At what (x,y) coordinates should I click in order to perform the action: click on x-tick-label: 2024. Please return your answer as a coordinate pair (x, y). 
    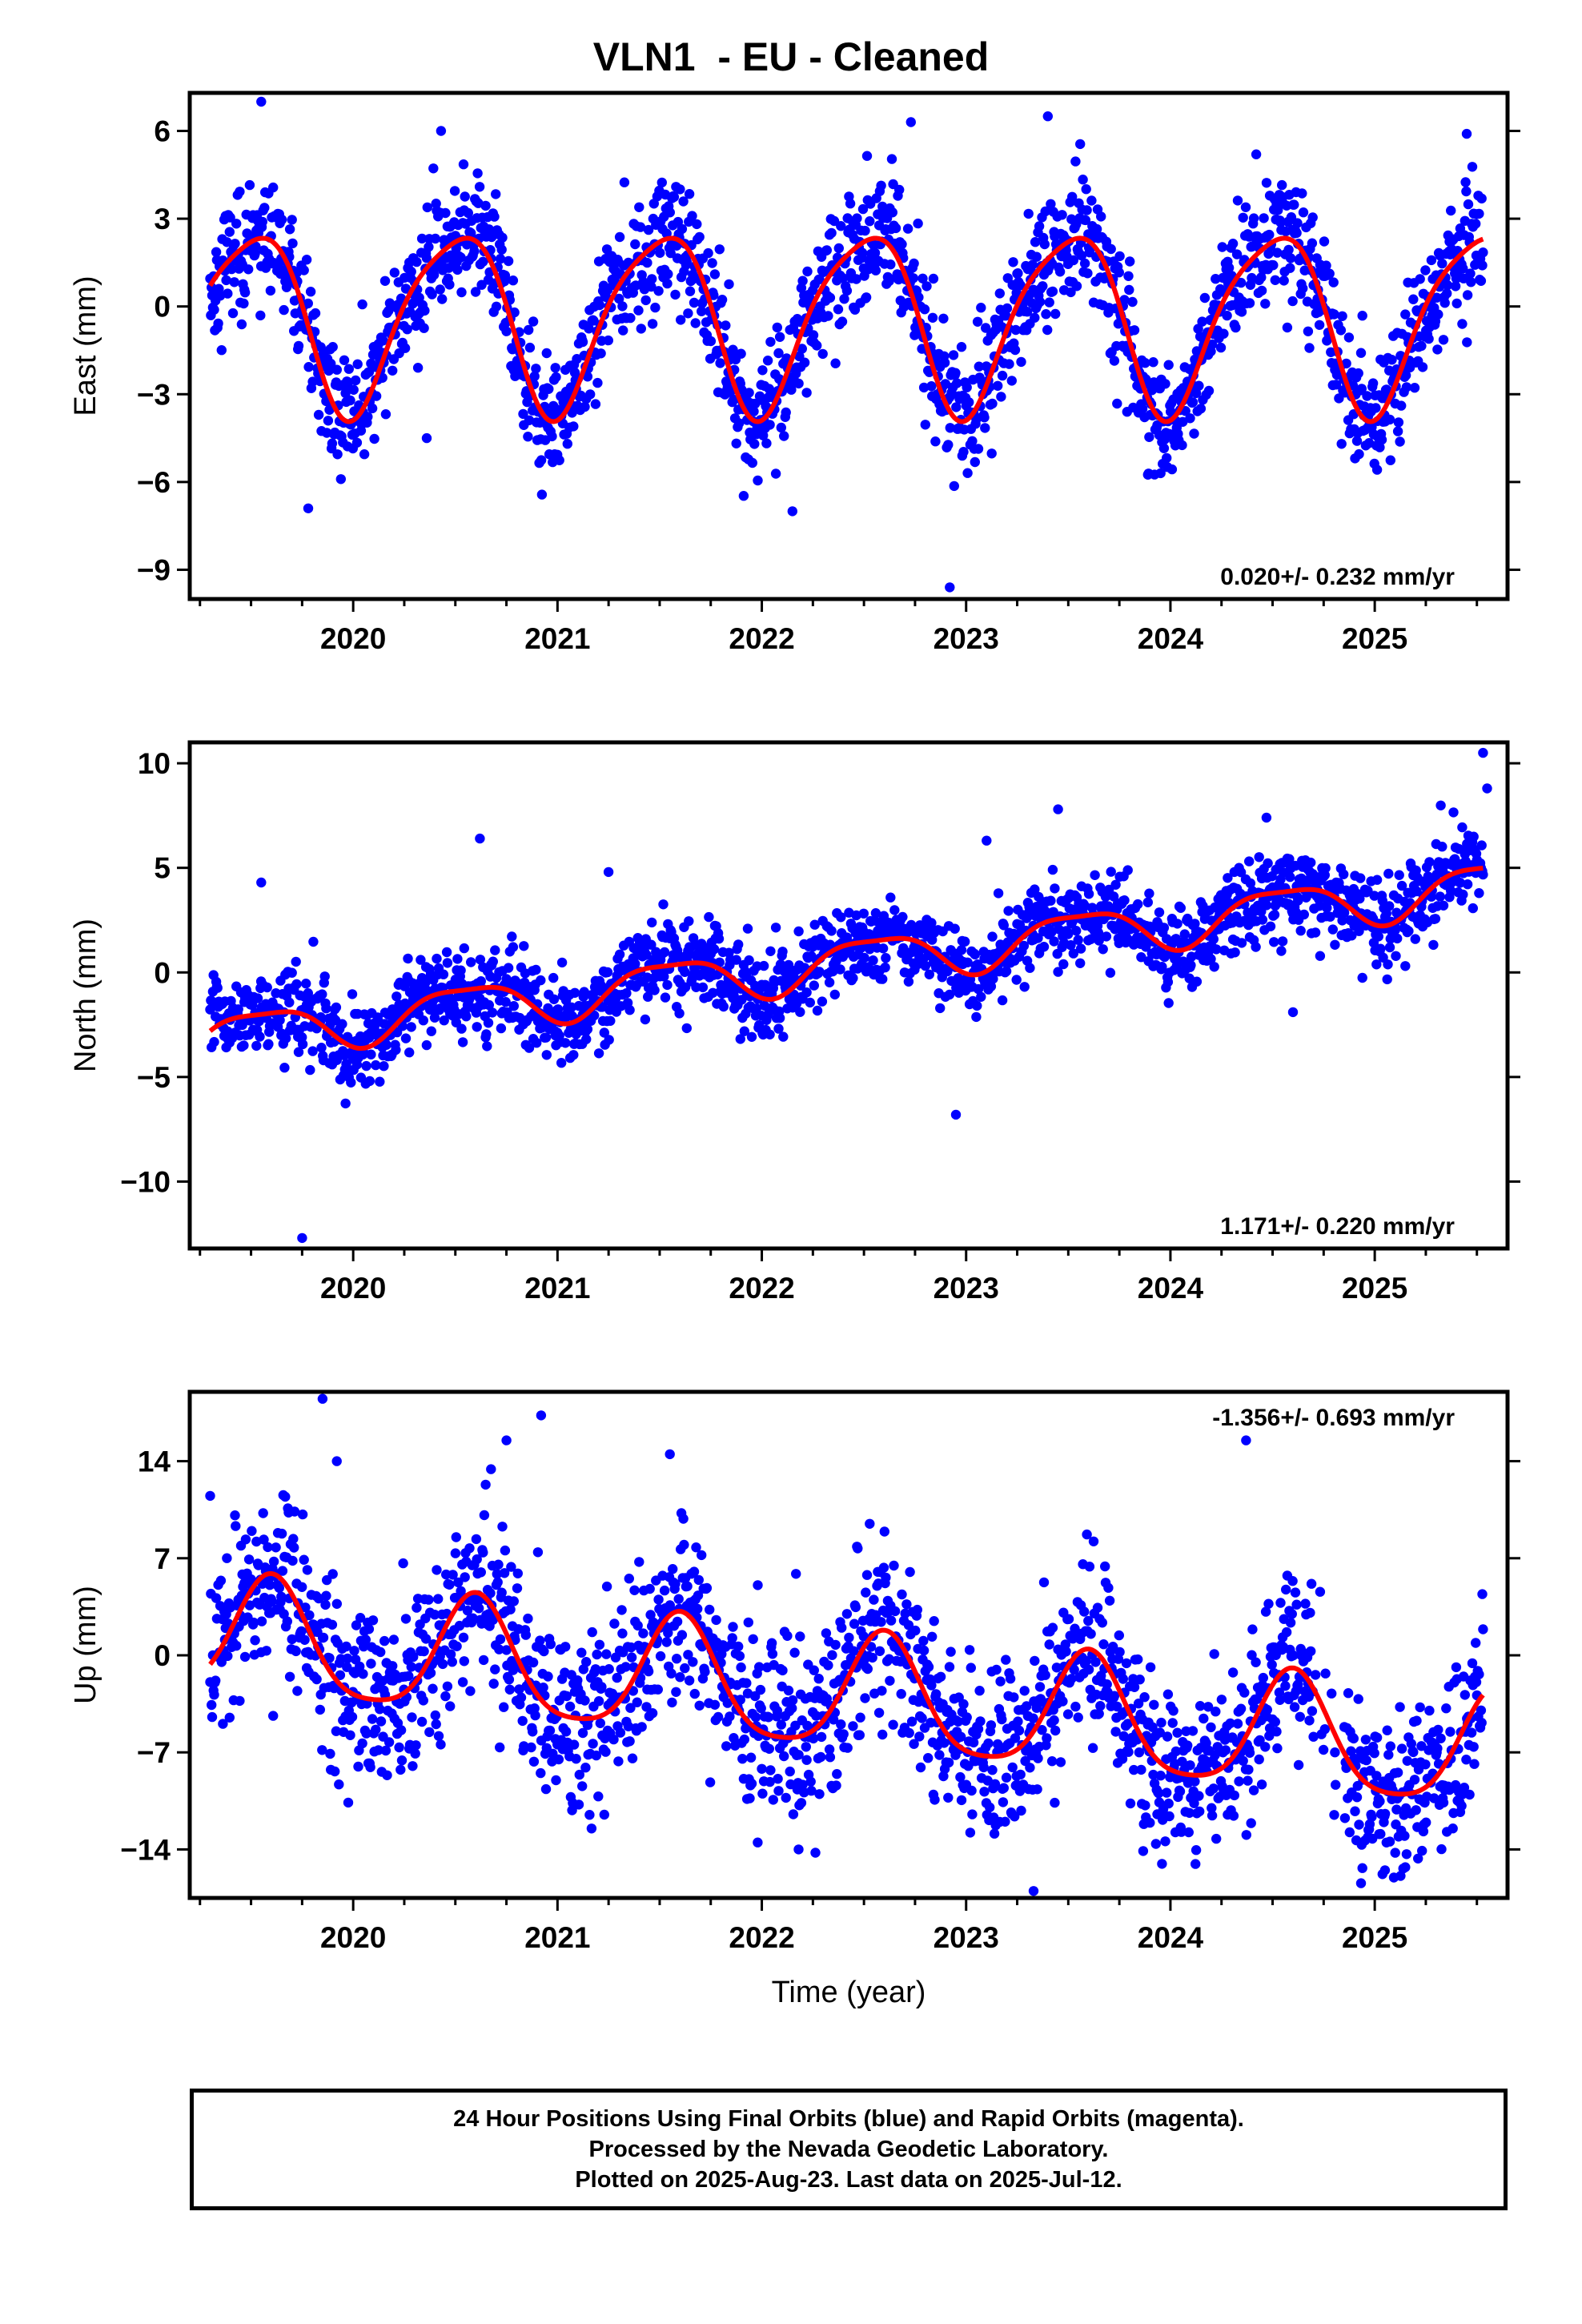
    Looking at the image, I should click on (1171, 638).